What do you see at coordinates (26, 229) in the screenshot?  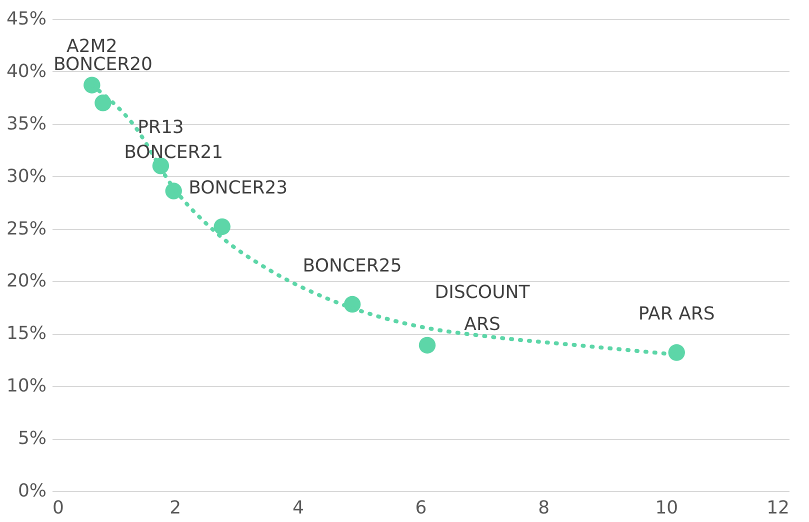 I see `y-tick-label: 25%` at bounding box center [26, 229].